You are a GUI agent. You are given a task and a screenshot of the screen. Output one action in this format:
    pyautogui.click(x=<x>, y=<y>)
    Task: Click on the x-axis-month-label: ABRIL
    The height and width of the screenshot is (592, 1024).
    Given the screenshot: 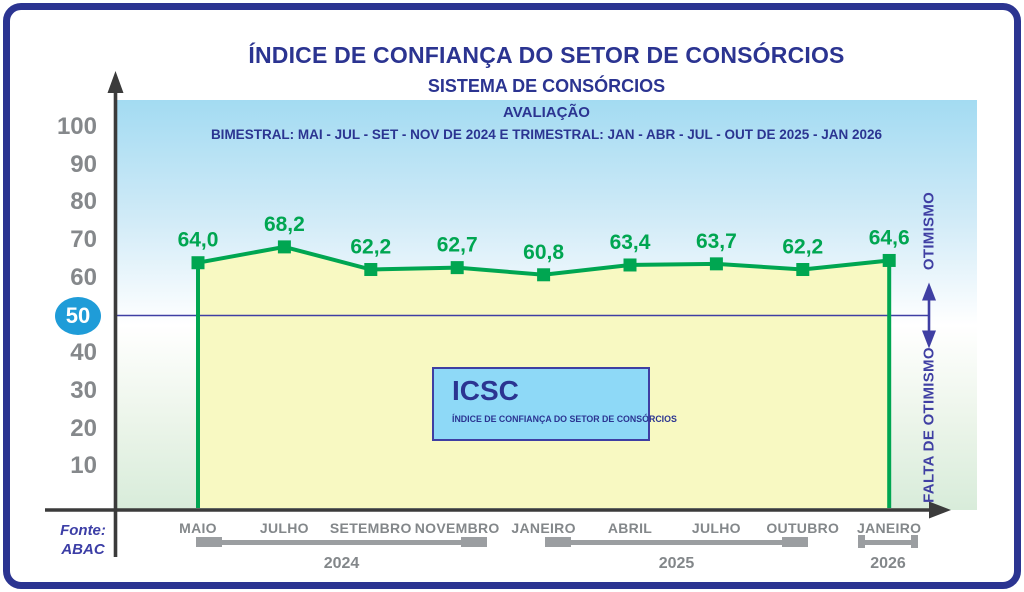 What is the action you would take?
    pyautogui.click(x=630, y=528)
    